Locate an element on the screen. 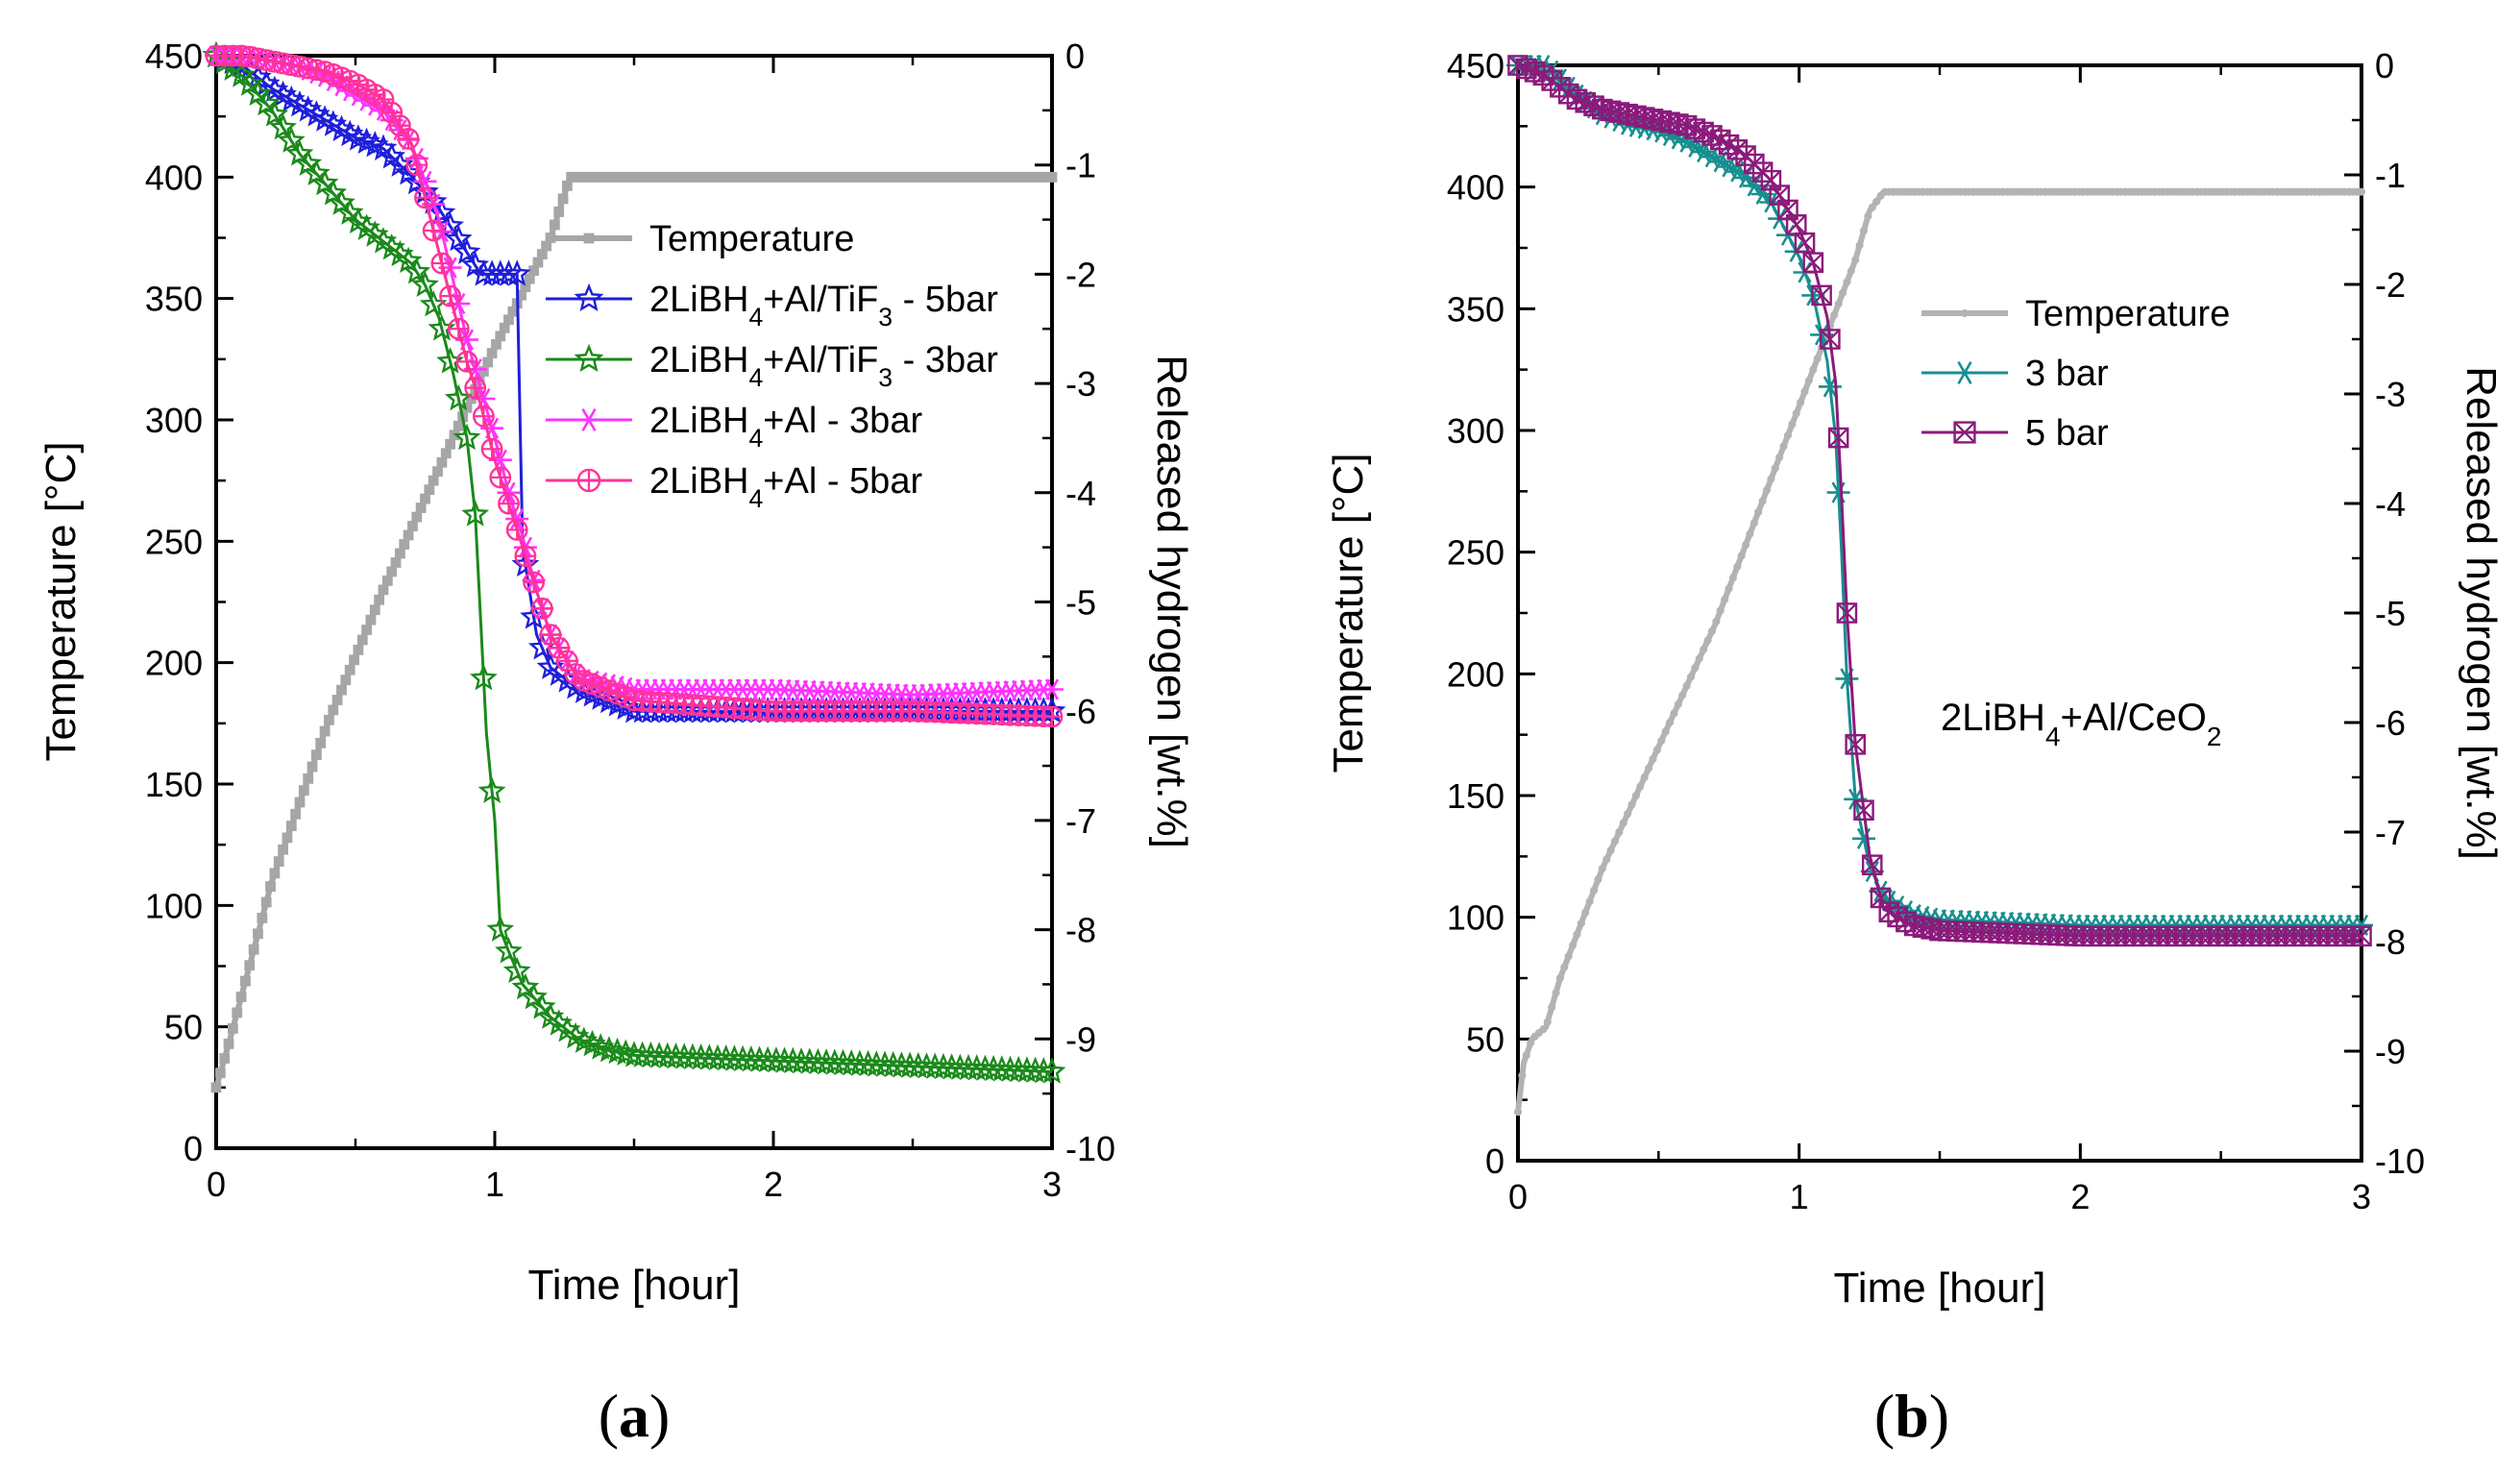  legend-item: 5 bar is located at coordinates (2015, 433).